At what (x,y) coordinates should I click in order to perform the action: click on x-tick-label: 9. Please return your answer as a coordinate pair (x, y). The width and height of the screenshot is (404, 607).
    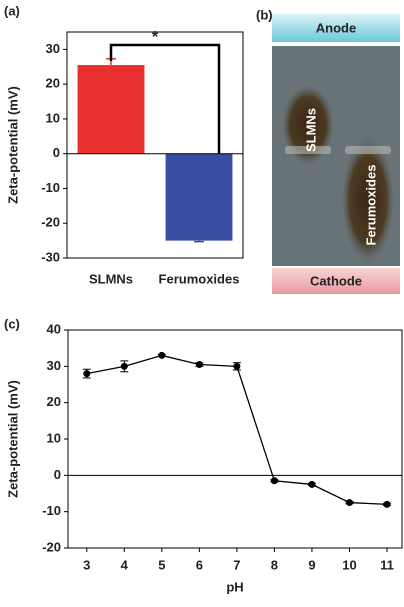
    Looking at the image, I should click on (311, 564).